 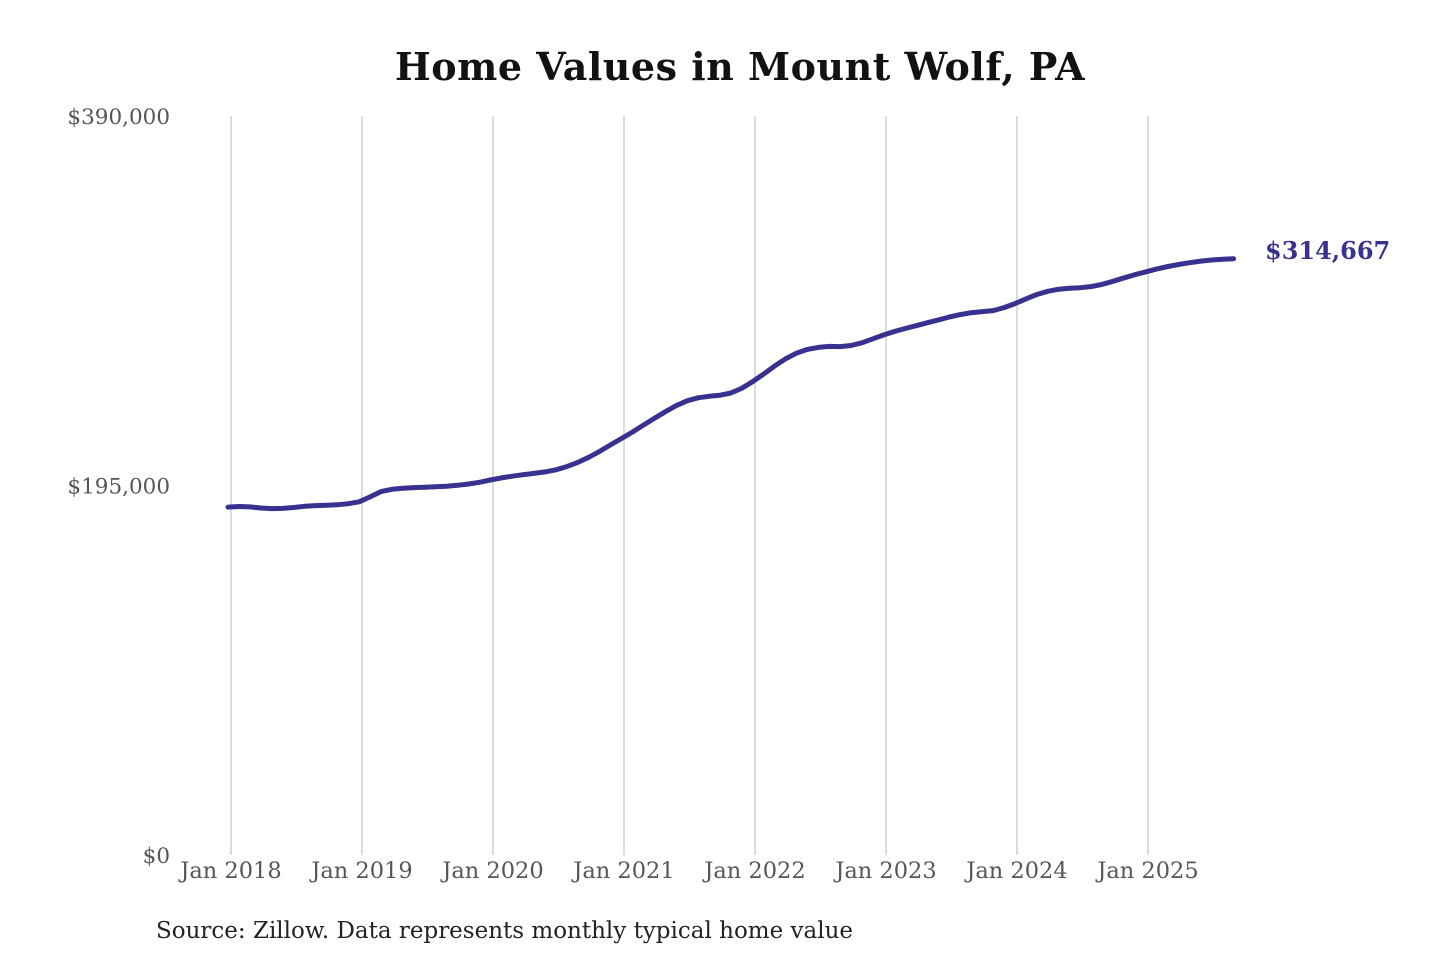 I want to click on x-tick-label: Jan 2018, so click(x=229, y=871).